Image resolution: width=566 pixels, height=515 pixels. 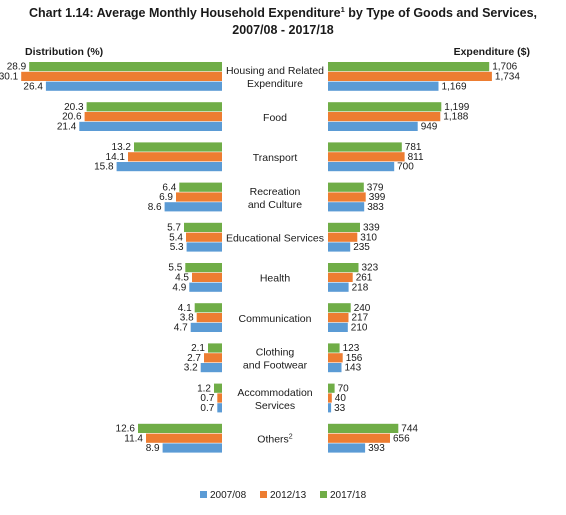 What do you see at coordinates (185, 308) in the screenshot?
I see `distribution-value-label: 4.1` at bounding box center [185, 308].